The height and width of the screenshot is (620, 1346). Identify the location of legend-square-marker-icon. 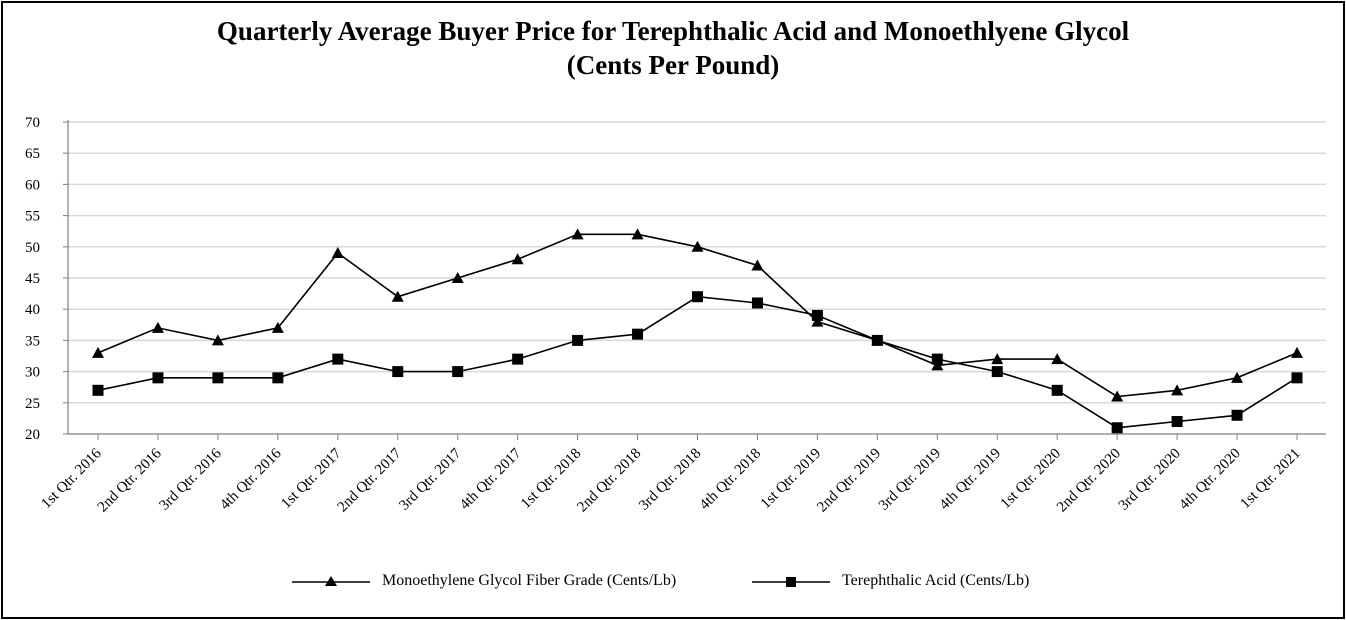
(791, 582).